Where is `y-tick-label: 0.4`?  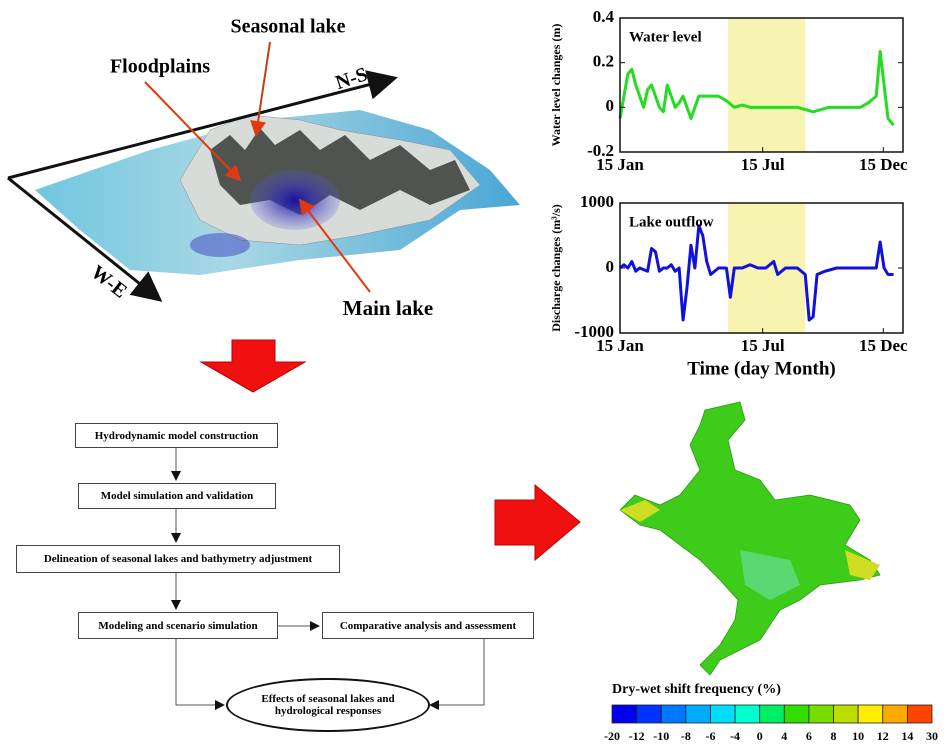 y-tick-label: 0.4 is located at coordinates (604, 16).